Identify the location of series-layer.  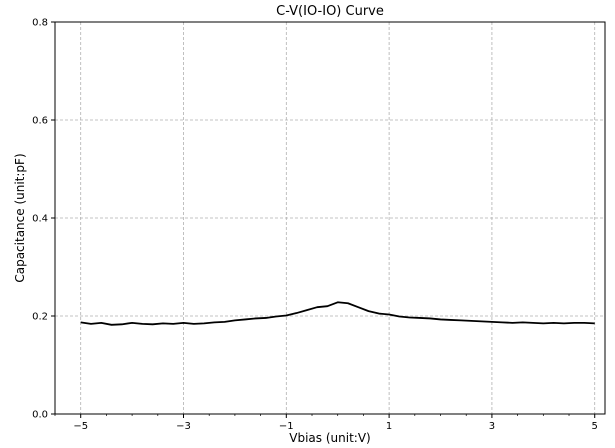
(337, 313).